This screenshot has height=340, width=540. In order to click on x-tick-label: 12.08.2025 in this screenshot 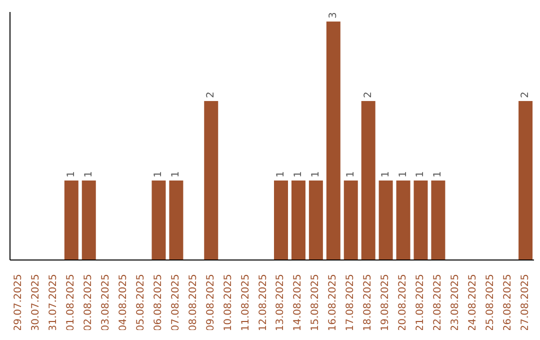, I will do `click(263, 303)`.